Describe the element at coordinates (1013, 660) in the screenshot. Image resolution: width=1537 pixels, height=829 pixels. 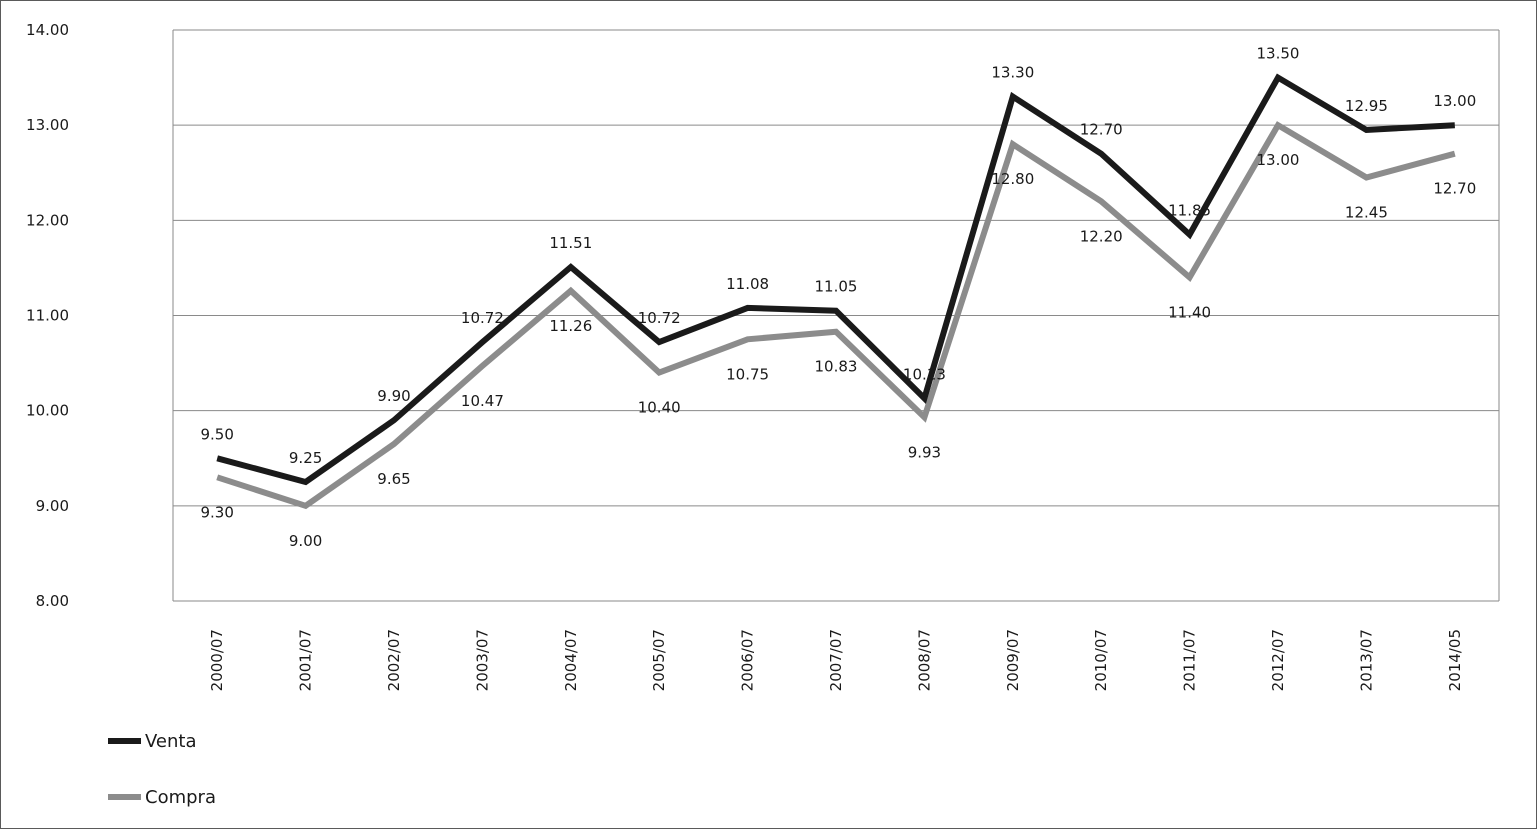
I see `x-tick-label: 2009/07` at that location.